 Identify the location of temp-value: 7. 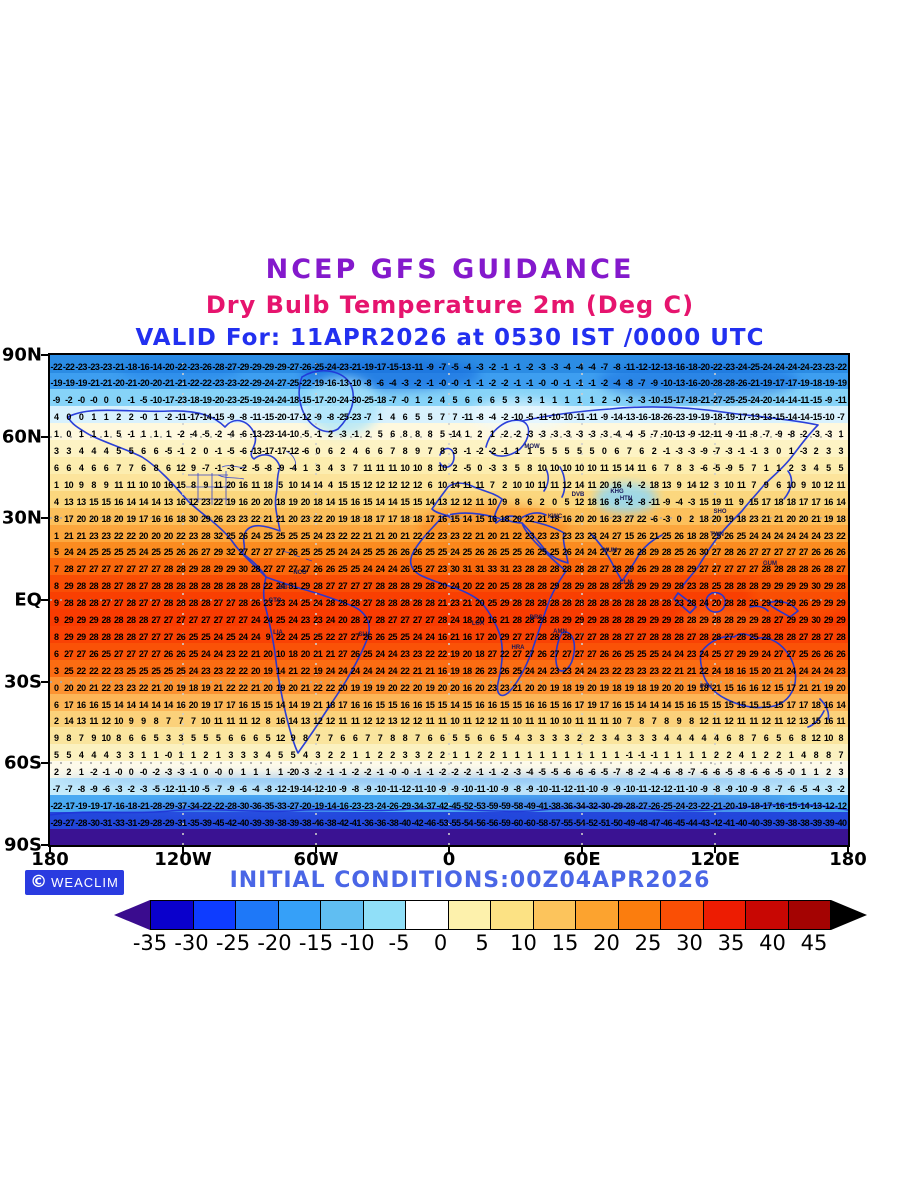
(330, 738).